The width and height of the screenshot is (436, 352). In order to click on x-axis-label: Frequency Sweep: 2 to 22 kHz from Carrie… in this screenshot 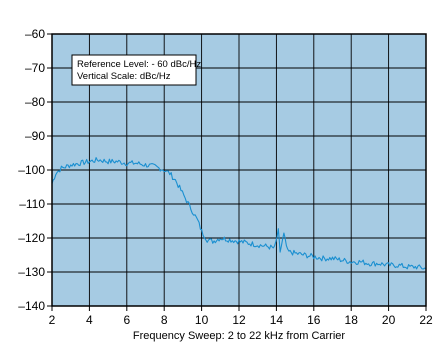, I will do `click(239, 336)`.